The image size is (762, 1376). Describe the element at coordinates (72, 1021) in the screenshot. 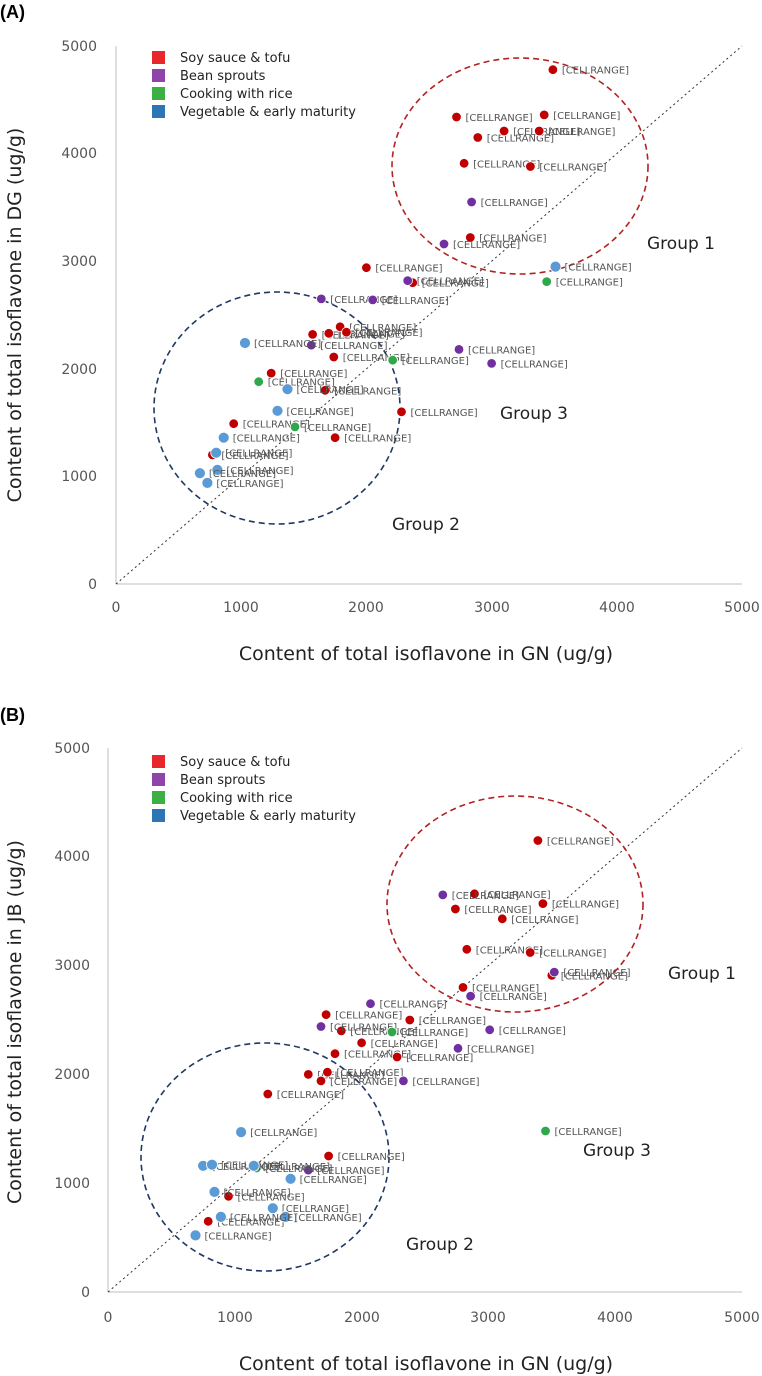

I see `panel-b-y-ticks: 0 1000 2000 3000 4000 5000` at that location.